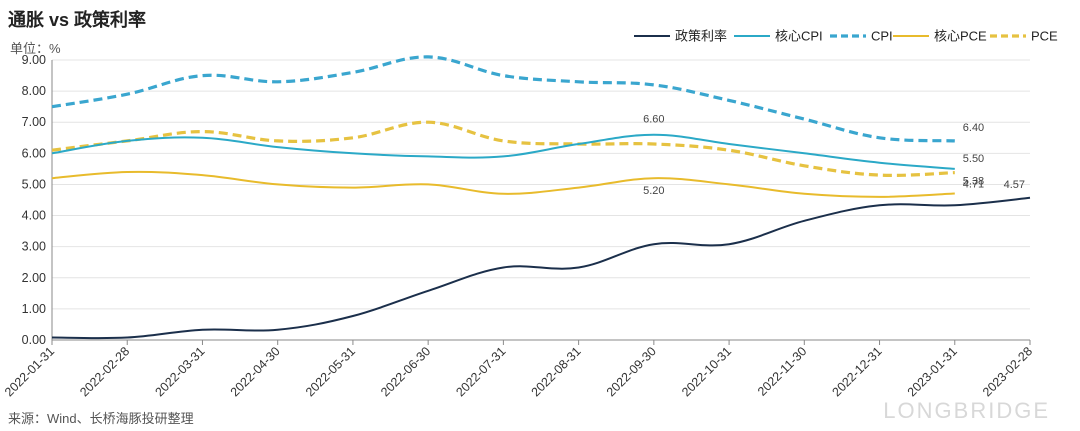 This screenshot has height=431, width=1080. Describe the element at coordinates (882, 36) in the screenshot. I see `legend-label-cpi: CPI` at that location.